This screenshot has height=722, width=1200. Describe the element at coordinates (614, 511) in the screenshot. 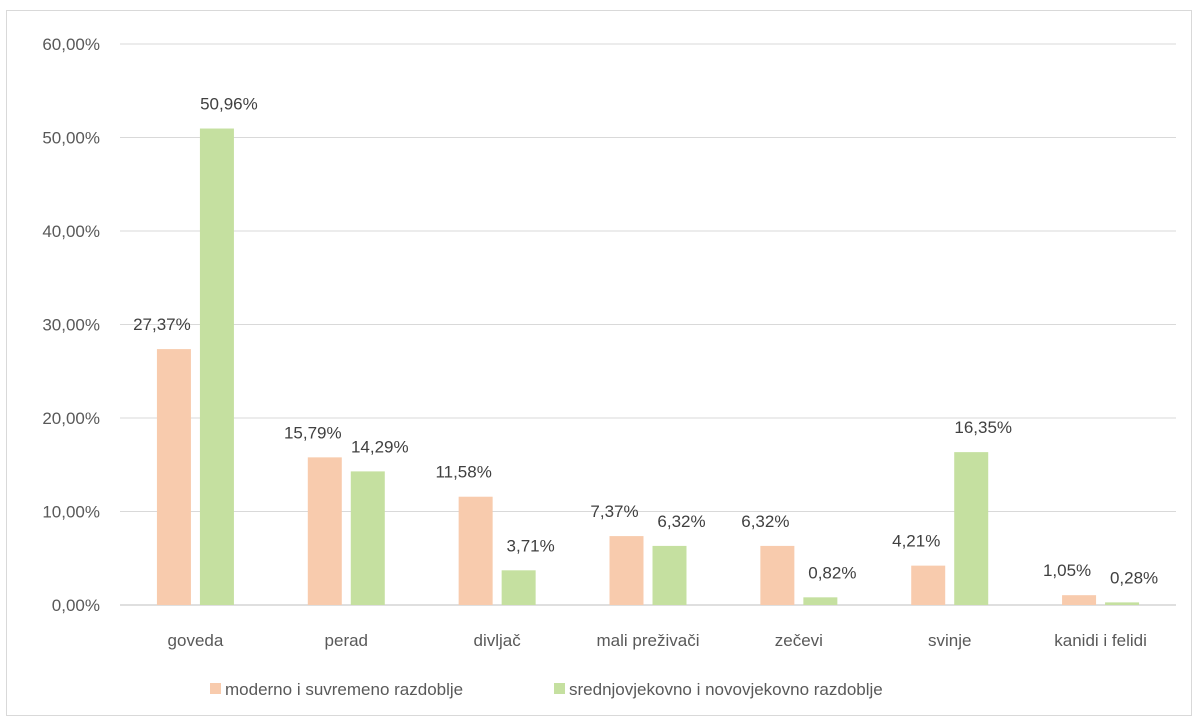

I see `data-label: 7,37%` at that location.